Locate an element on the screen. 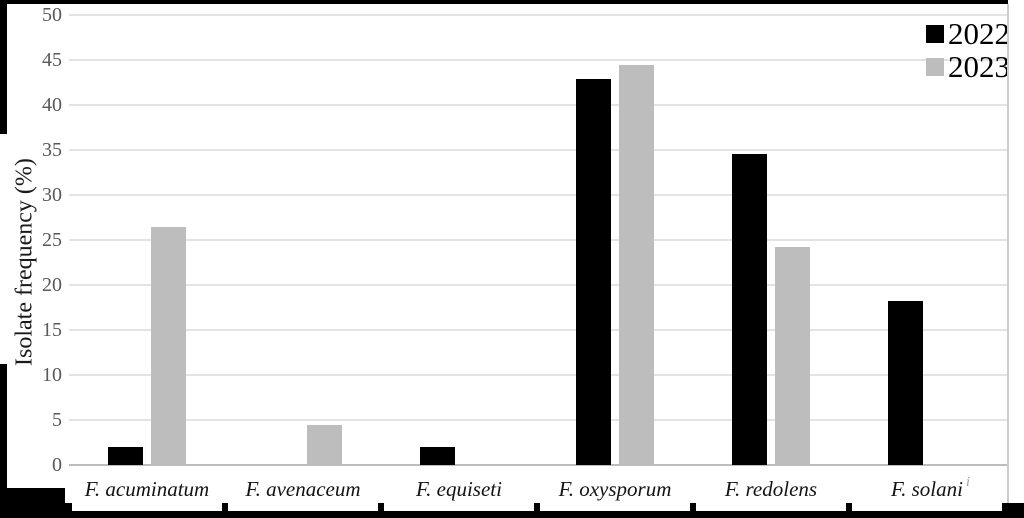 The width and height of the screenshot is (1024, 518). bar-2023-f-avenaceum is located at coordinates (324, 444).